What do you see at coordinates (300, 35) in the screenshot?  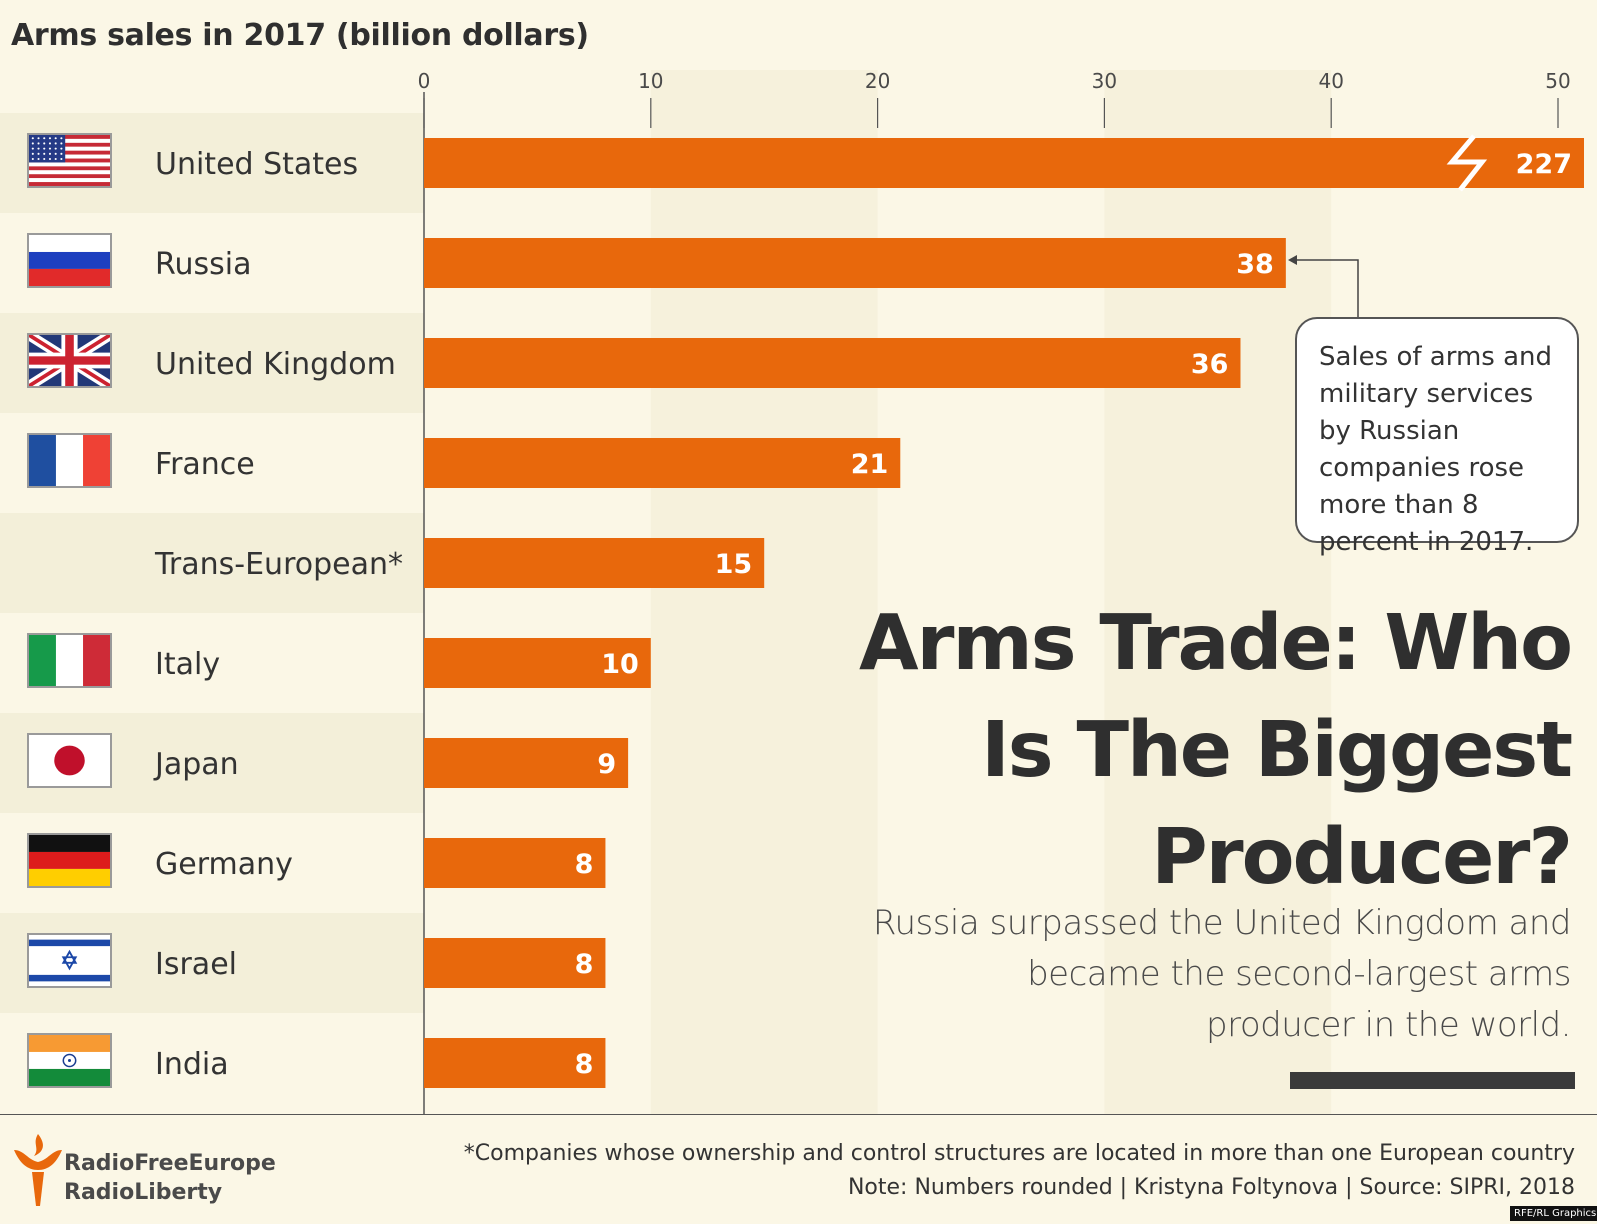 I see `chart-title: Arms sales in 2017 (billion dollars)` at bounding box center [300, 35].